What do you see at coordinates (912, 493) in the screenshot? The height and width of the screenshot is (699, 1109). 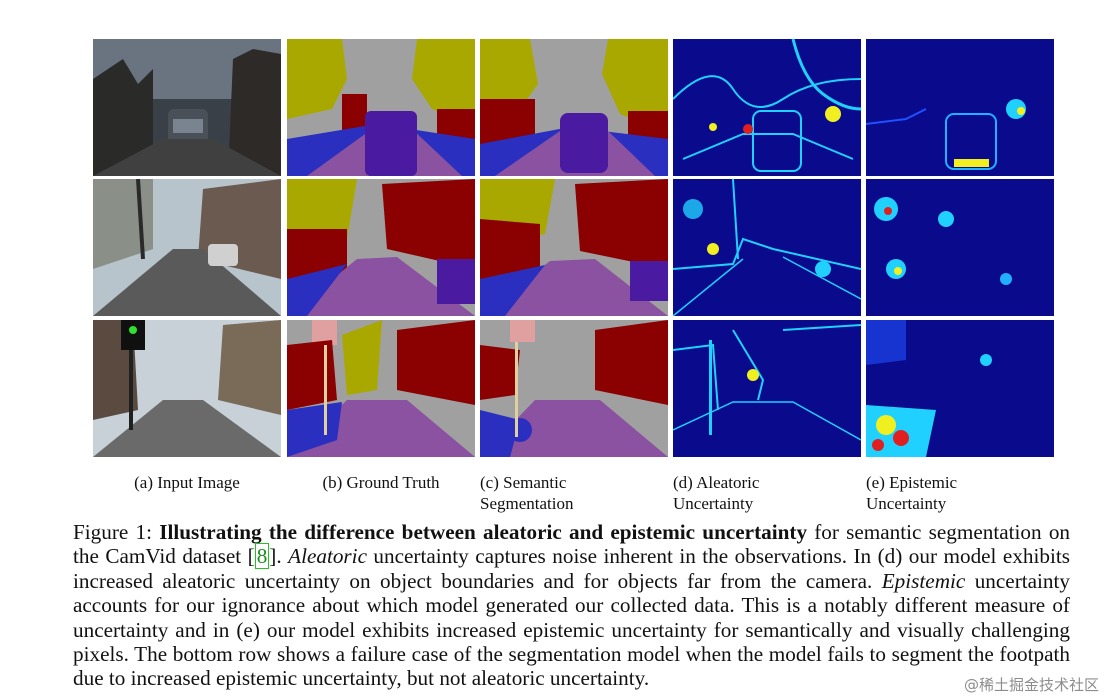 I see `label-epistemic-uncertainty-text: (e) Epistemic Uncertainty` at bounding box center [912, 493].